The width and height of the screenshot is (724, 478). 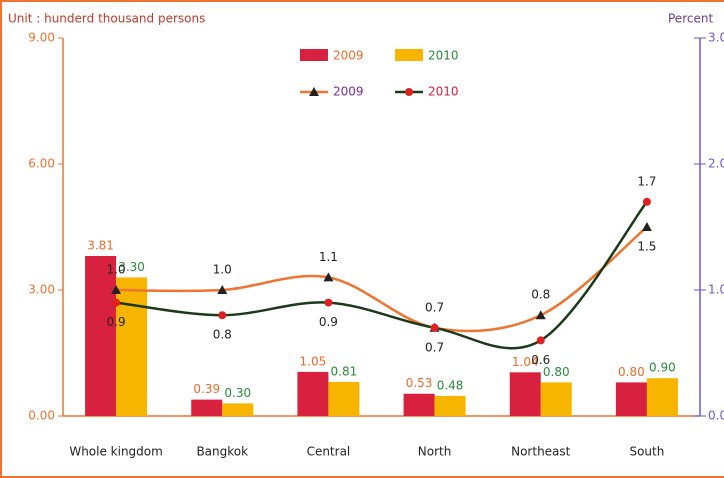 I want to click on bar-label: 3.81, so click(x=100, y=245).